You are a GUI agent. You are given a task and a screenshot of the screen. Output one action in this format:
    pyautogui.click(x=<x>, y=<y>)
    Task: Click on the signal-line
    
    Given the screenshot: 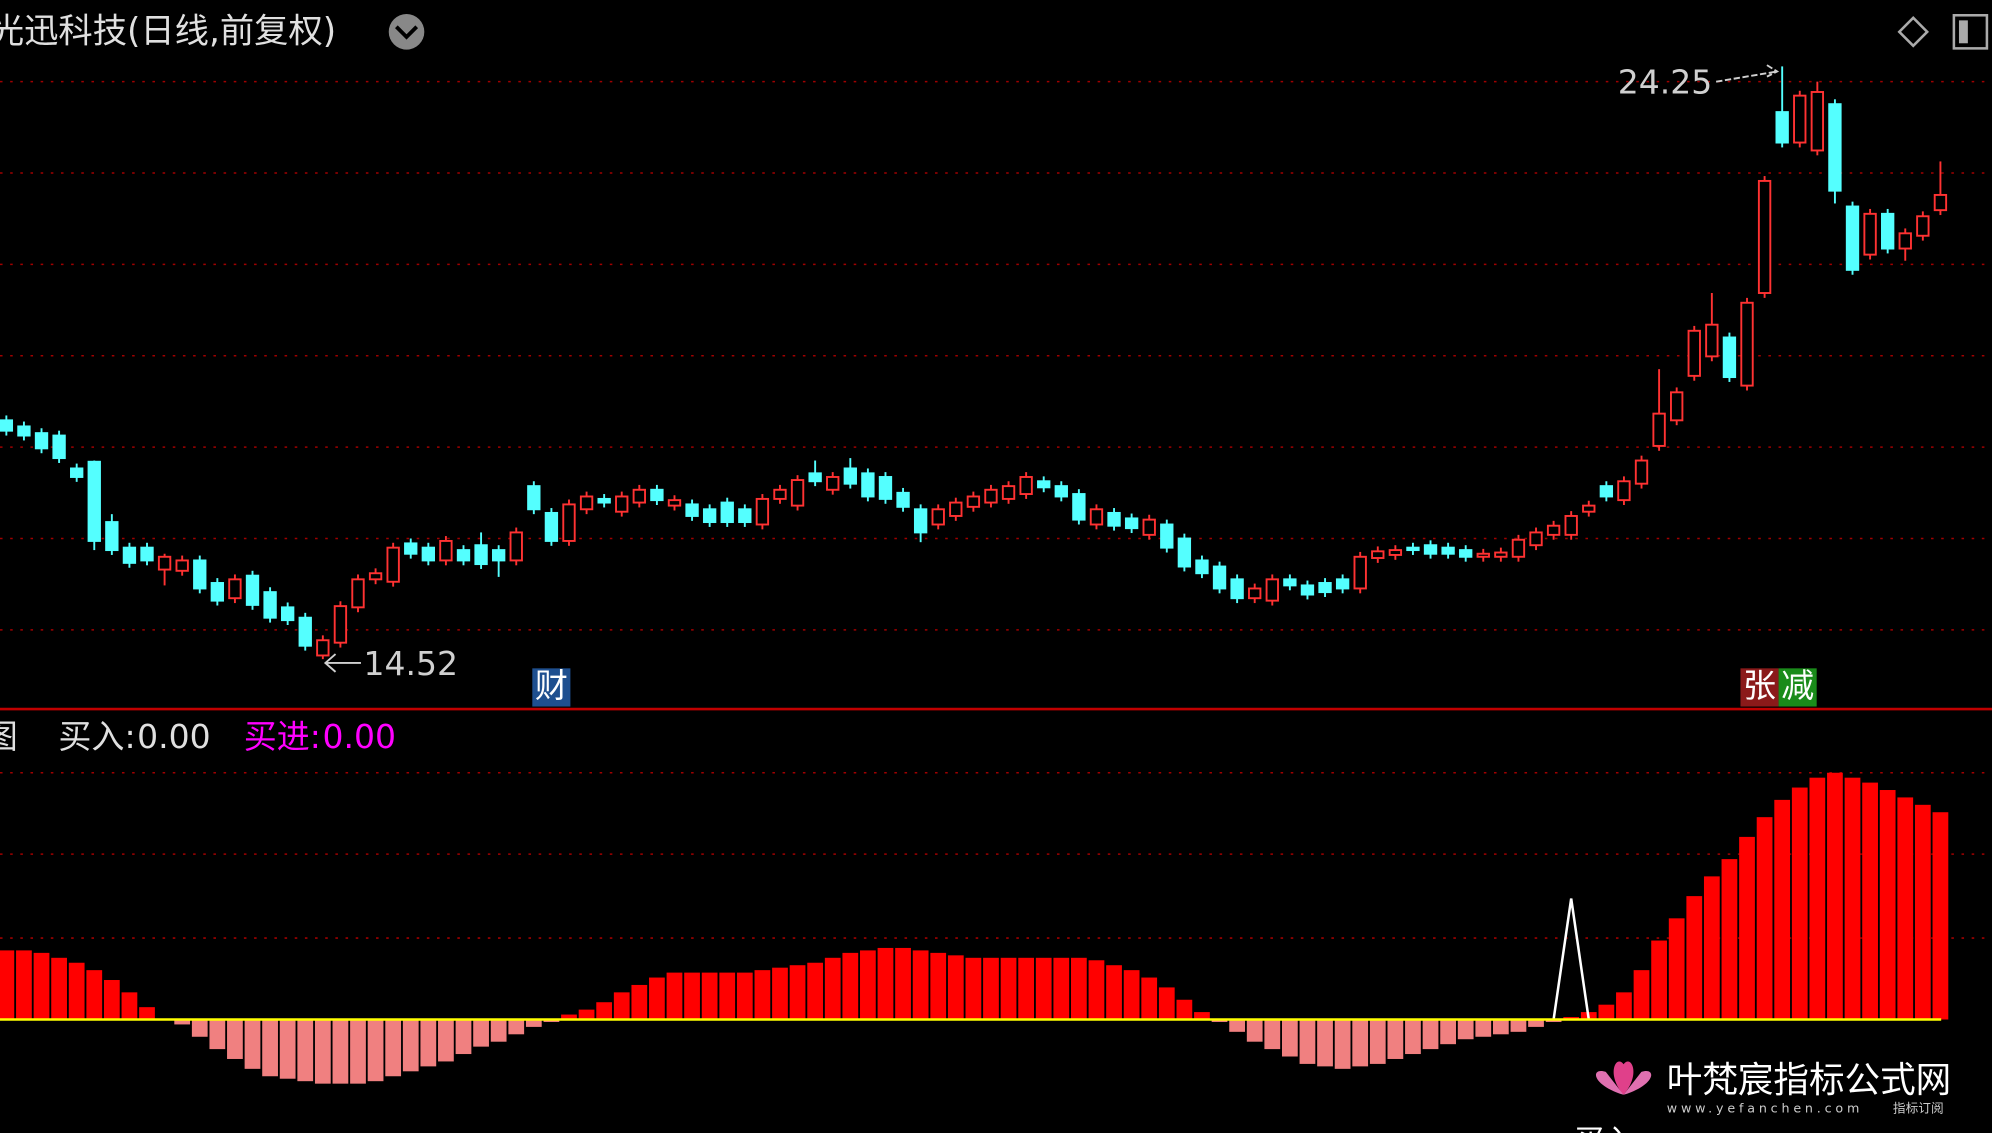 What is the action you would take?
    pyautogui.click(x=1571, y=959)
    